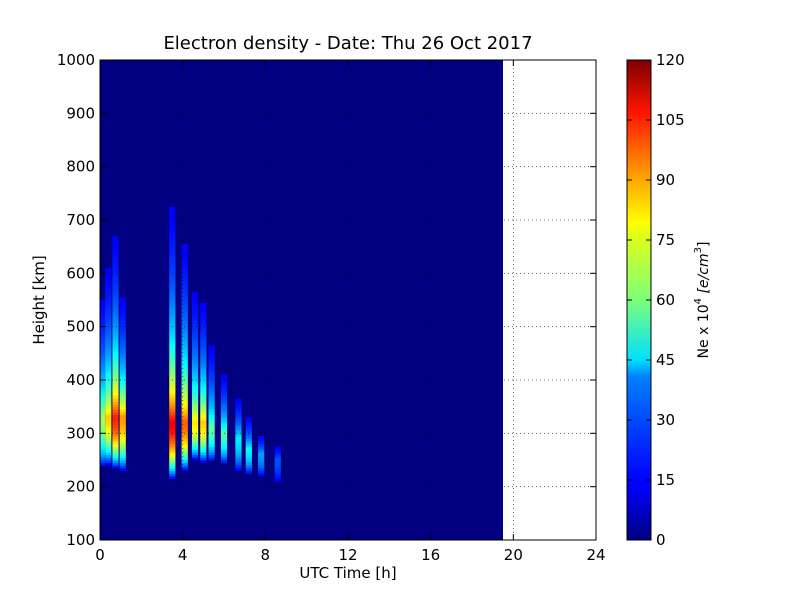 This screenshot has height=600, width=800. I want to click on x-tick-label: 8, so click(266, 555).